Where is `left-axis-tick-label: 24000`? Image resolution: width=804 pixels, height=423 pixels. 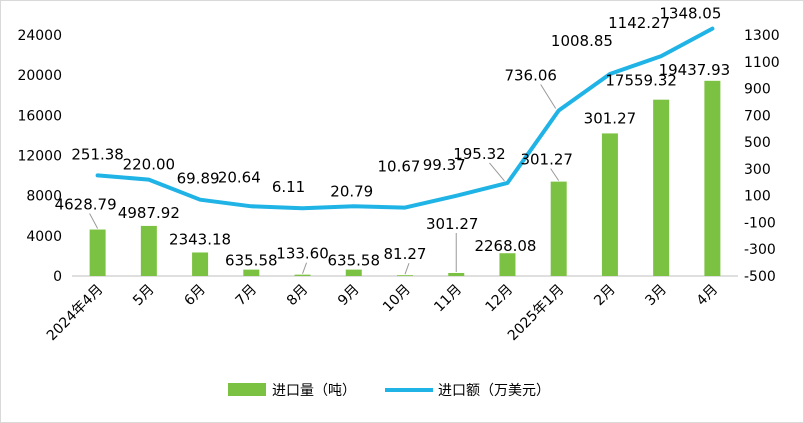 left-axis-tick-label: 24000 is located at coordinates (39, 36).